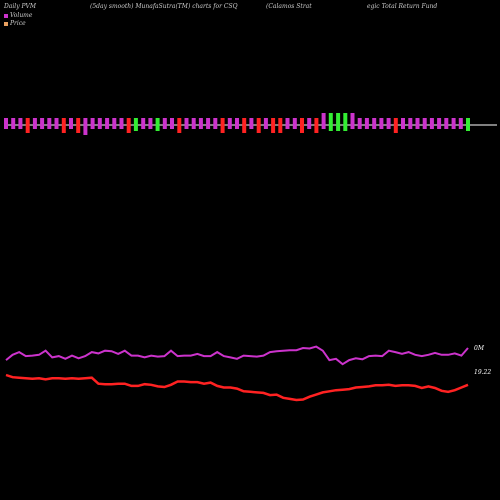  What do you see at coordinates (6, 23) in the screenshot?
I see `legend-price-swatch` at bounding box center [6, 23].